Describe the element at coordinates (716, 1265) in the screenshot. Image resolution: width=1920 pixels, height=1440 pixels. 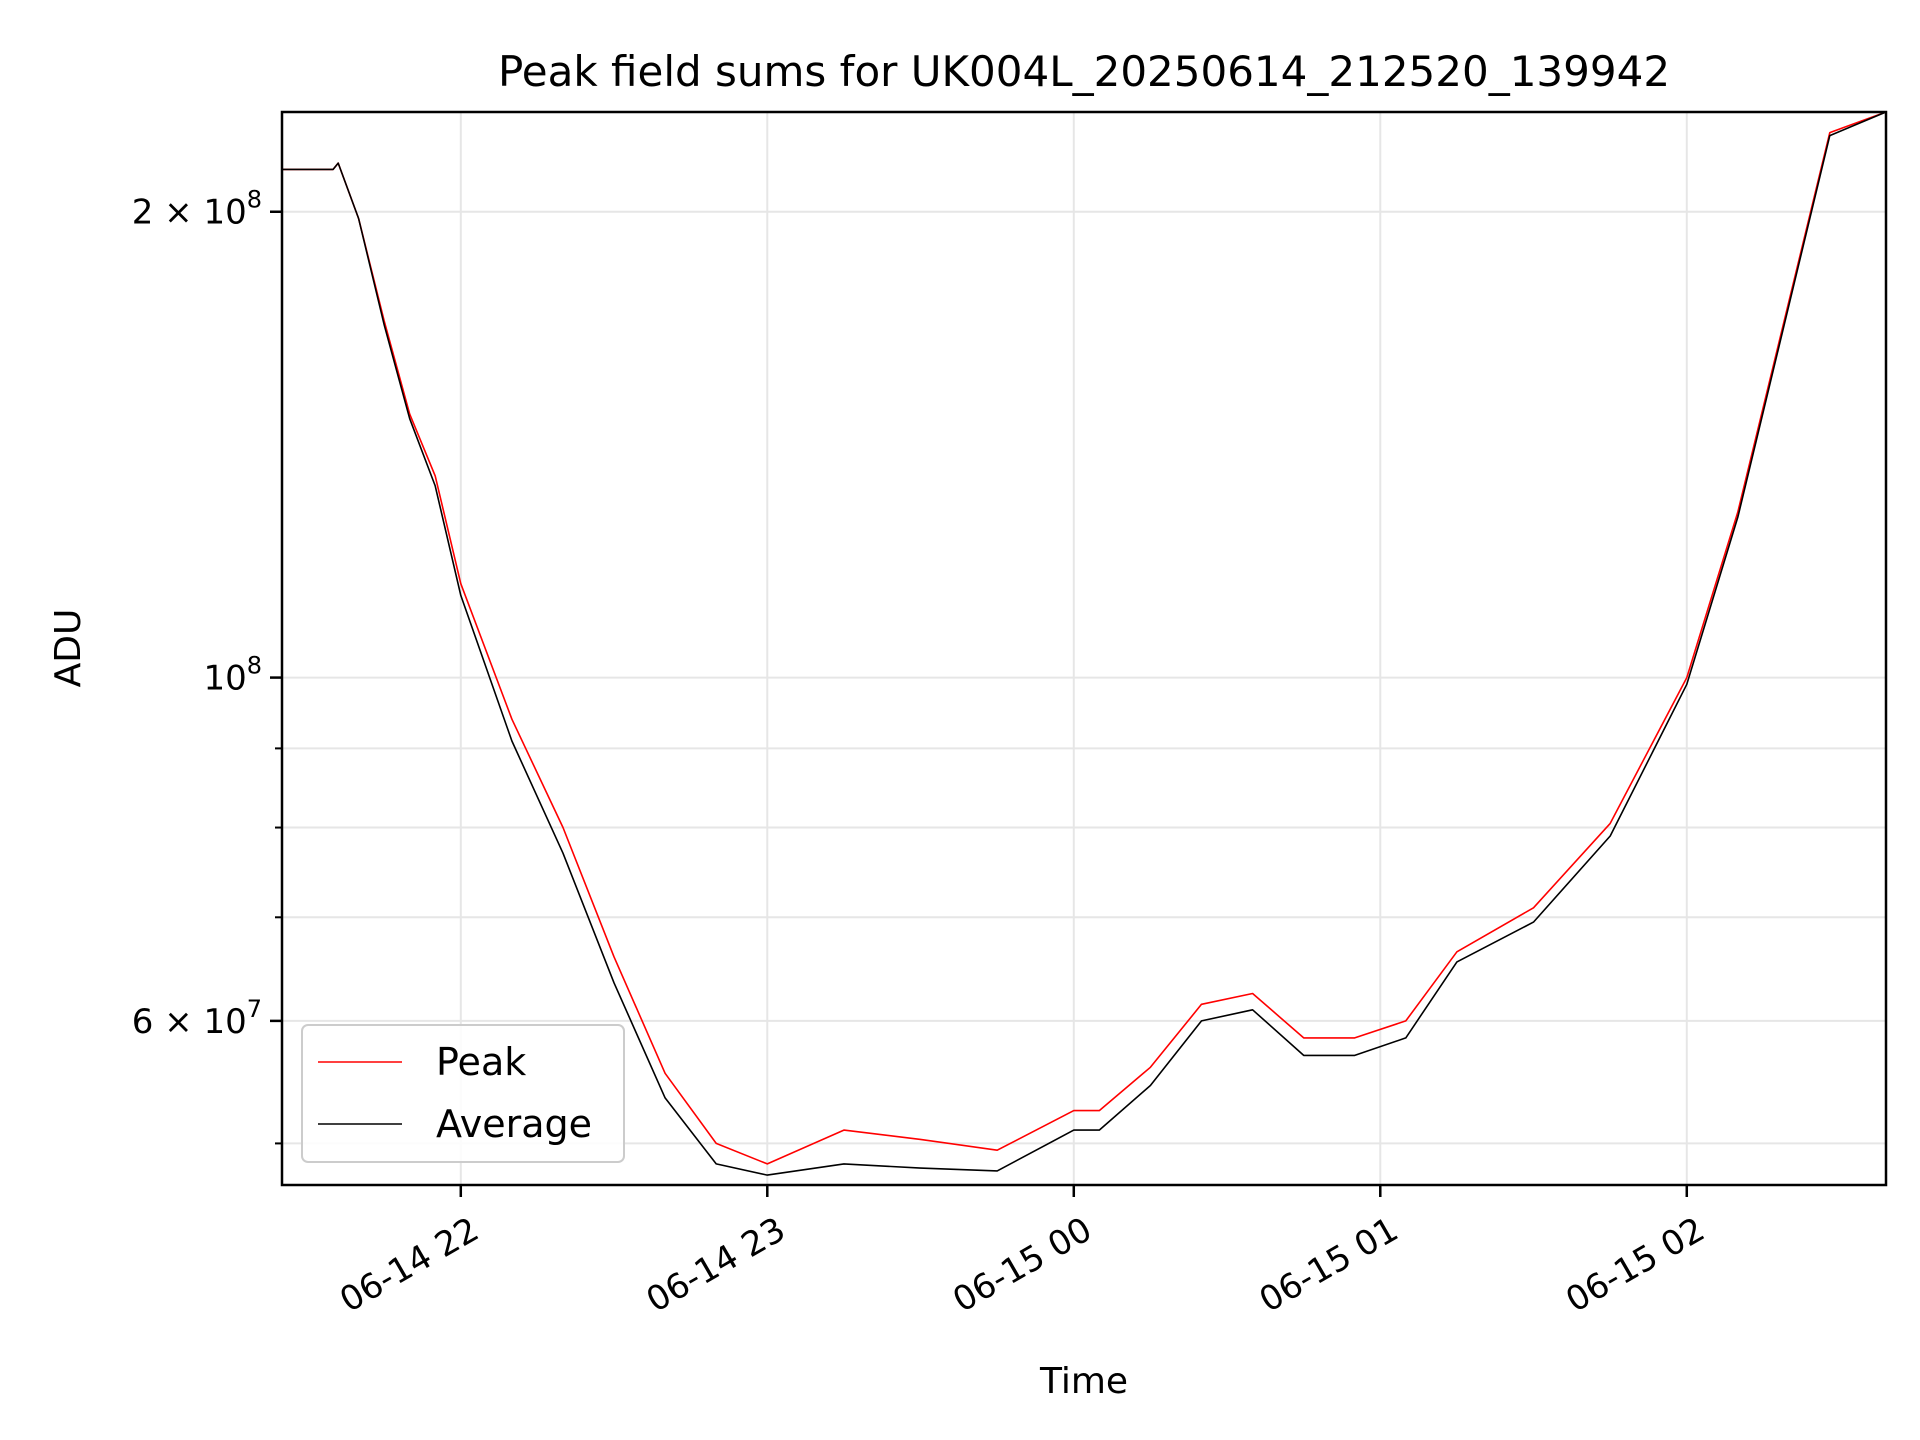
I see `x-tick-label: 06-14 23` at that location.